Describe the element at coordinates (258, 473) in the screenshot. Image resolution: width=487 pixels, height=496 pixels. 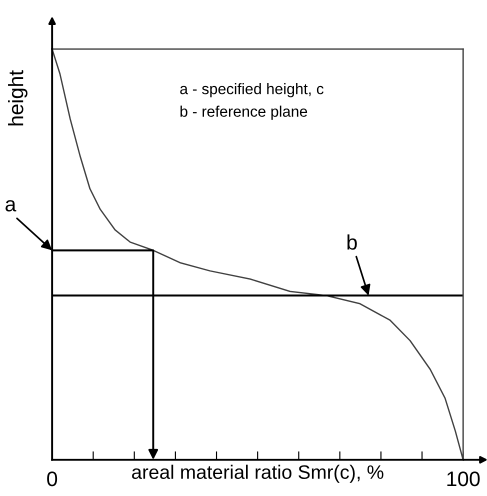
I see `x-axis-title: areal material ratio Smr(c), %` at that location.